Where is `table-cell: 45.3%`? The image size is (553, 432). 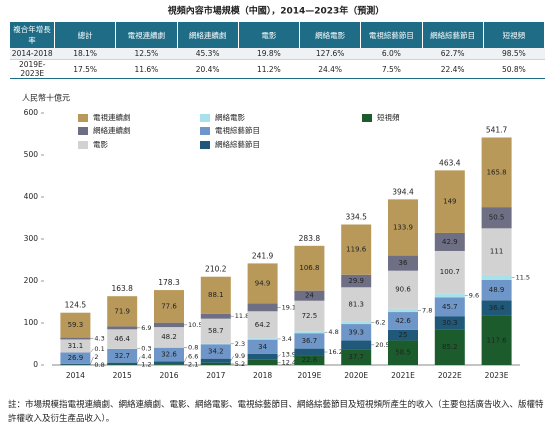
table-cell: 45.3% is located at coordinates (208, 54).